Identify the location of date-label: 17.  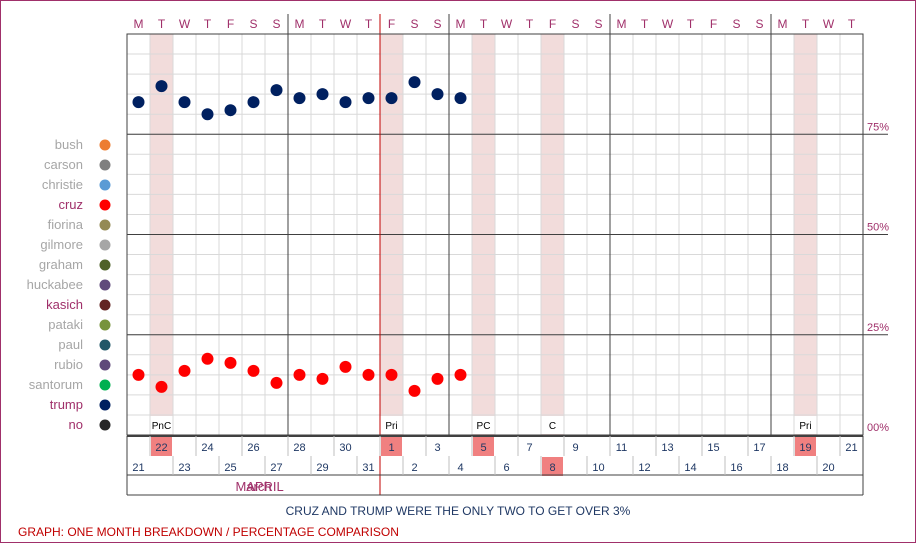
(759, 448).